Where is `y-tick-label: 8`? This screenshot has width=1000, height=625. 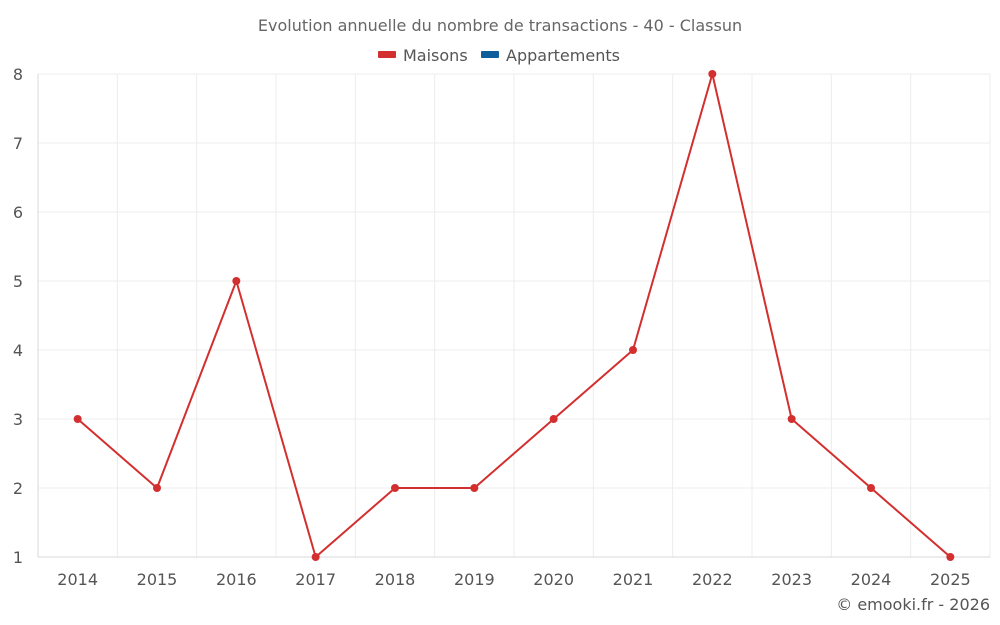 y-tick-label: 8 is located at coordinates (18, 74).